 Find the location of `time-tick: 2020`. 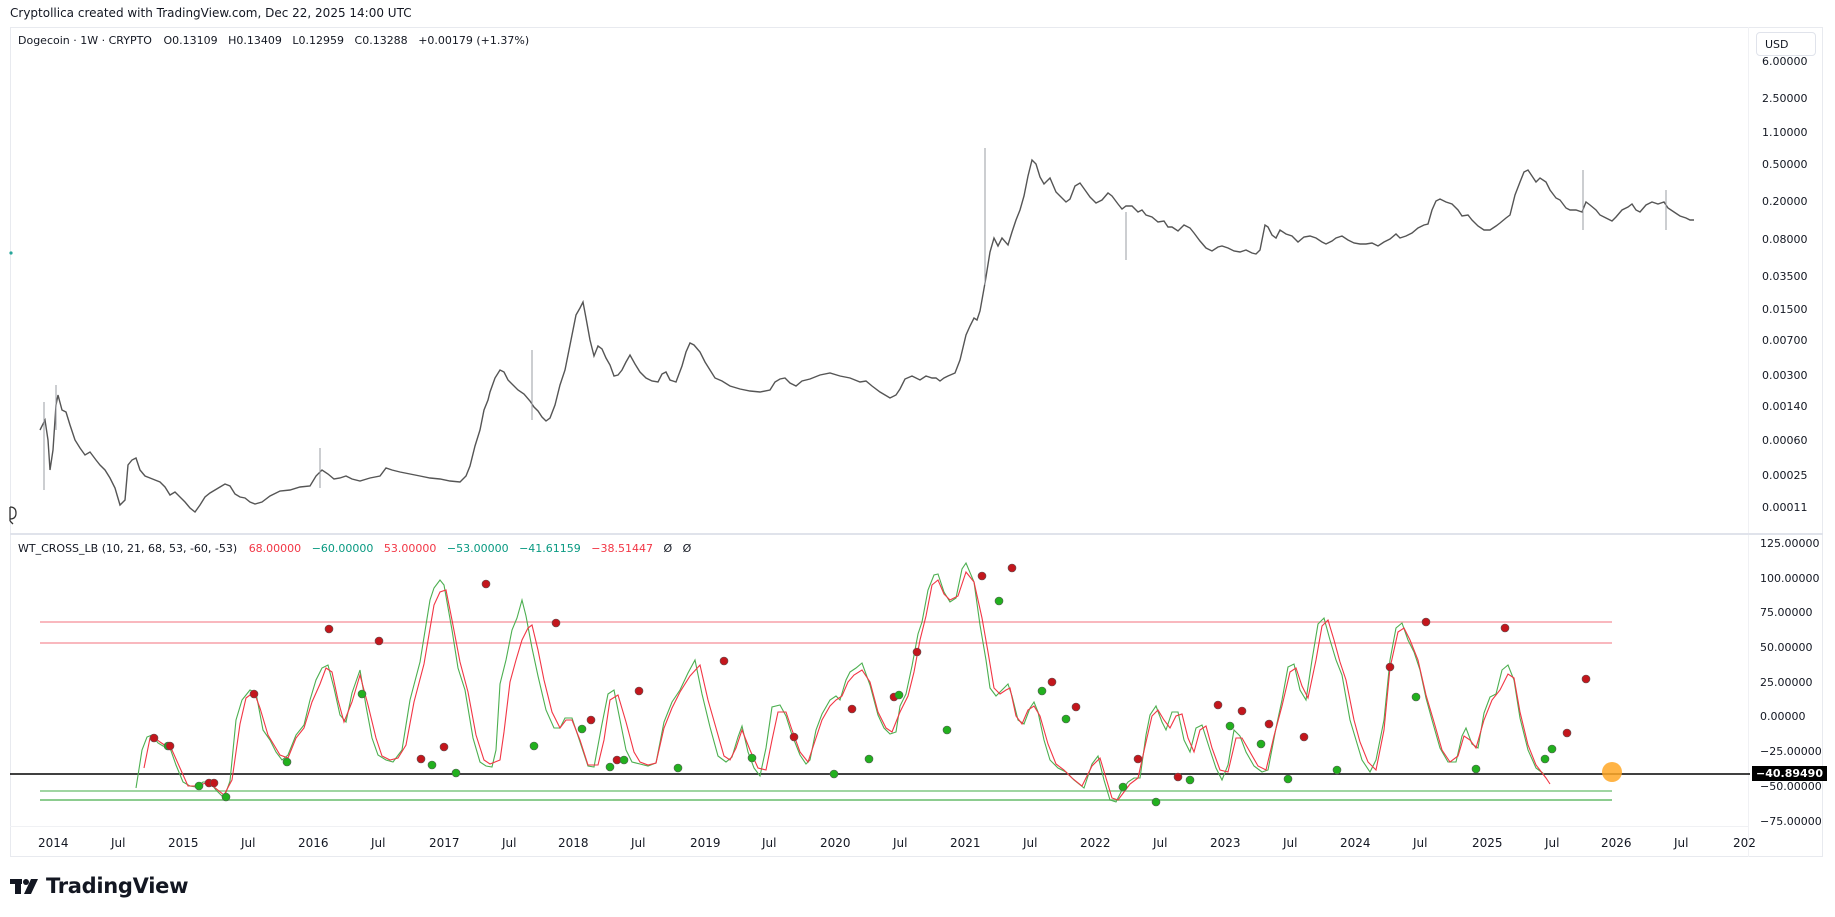

time-tick: 2020 is located at coordinates (835, 843).